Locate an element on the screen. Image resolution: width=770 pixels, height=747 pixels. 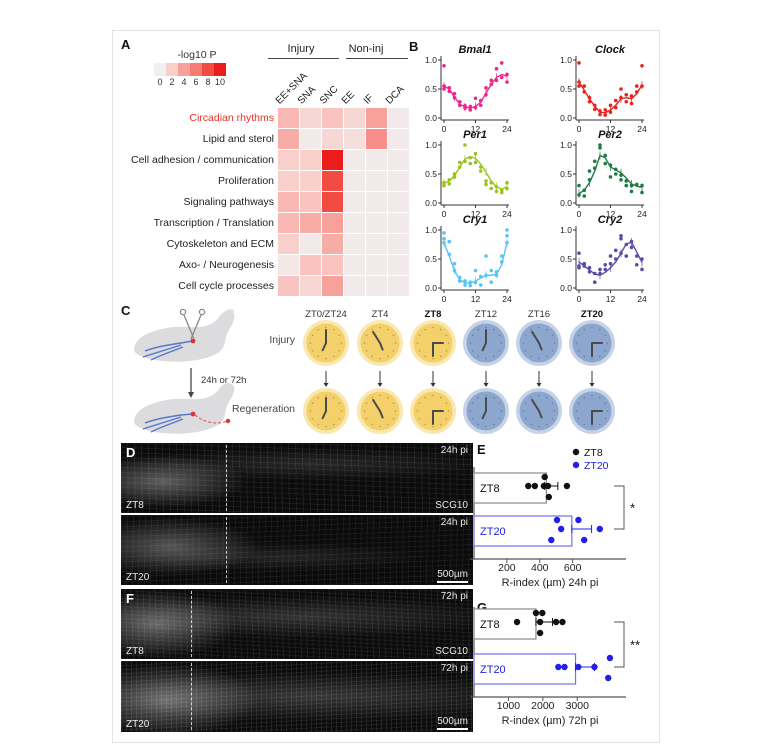
clock-zt0-zt24 is located at coordinates (326, 343).